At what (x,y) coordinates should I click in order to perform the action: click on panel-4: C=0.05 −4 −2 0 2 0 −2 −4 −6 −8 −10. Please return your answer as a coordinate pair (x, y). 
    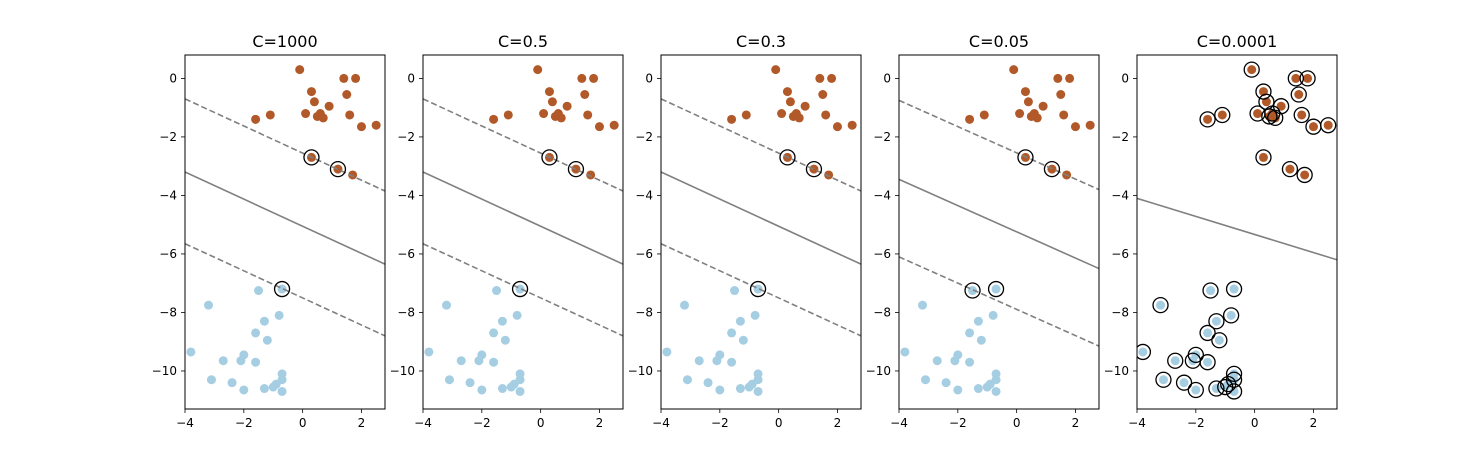
    Looking at the image, I should click on (983, 231).